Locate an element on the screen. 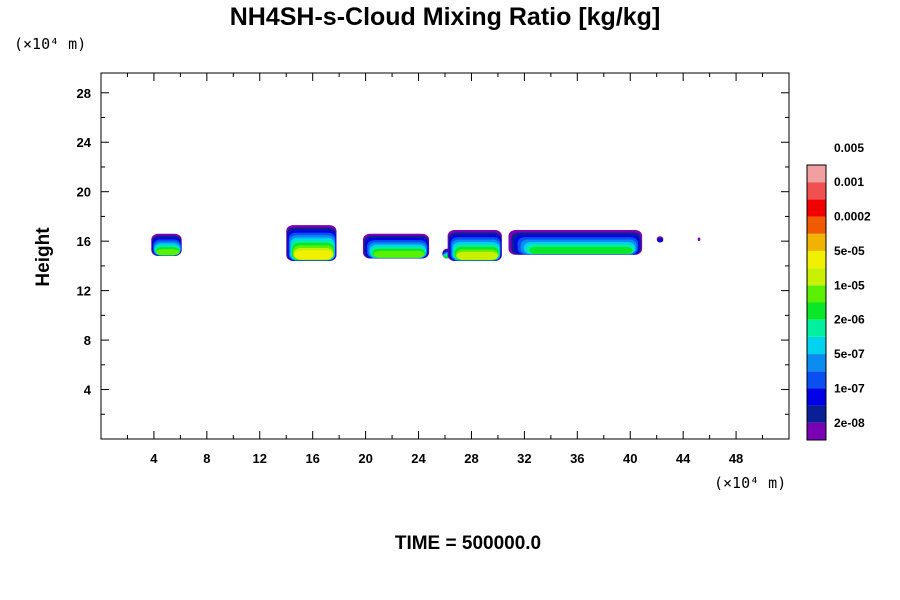 Image resolution: width=900 pixels, height=600 pixels. colorbar-frame is located at coordinates (816, 302).